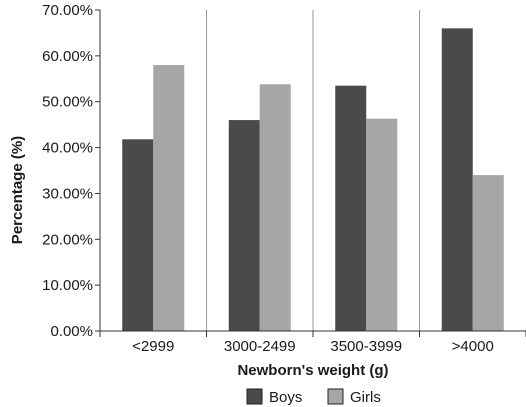 The height and width of the screenshot is (407, 526). I want to click on x-tick-label: >4000, so click(473, 346).